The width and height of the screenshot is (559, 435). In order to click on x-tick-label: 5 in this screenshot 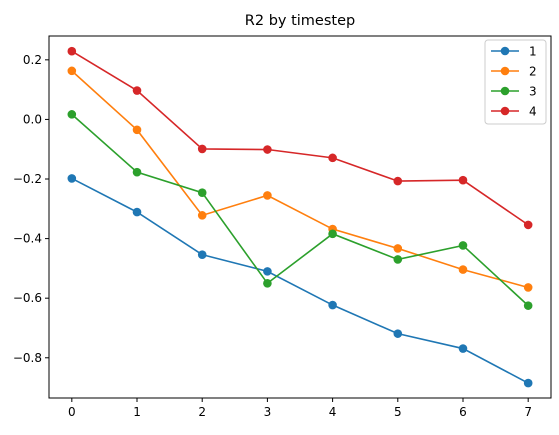, I will do `click(398, 412)`.